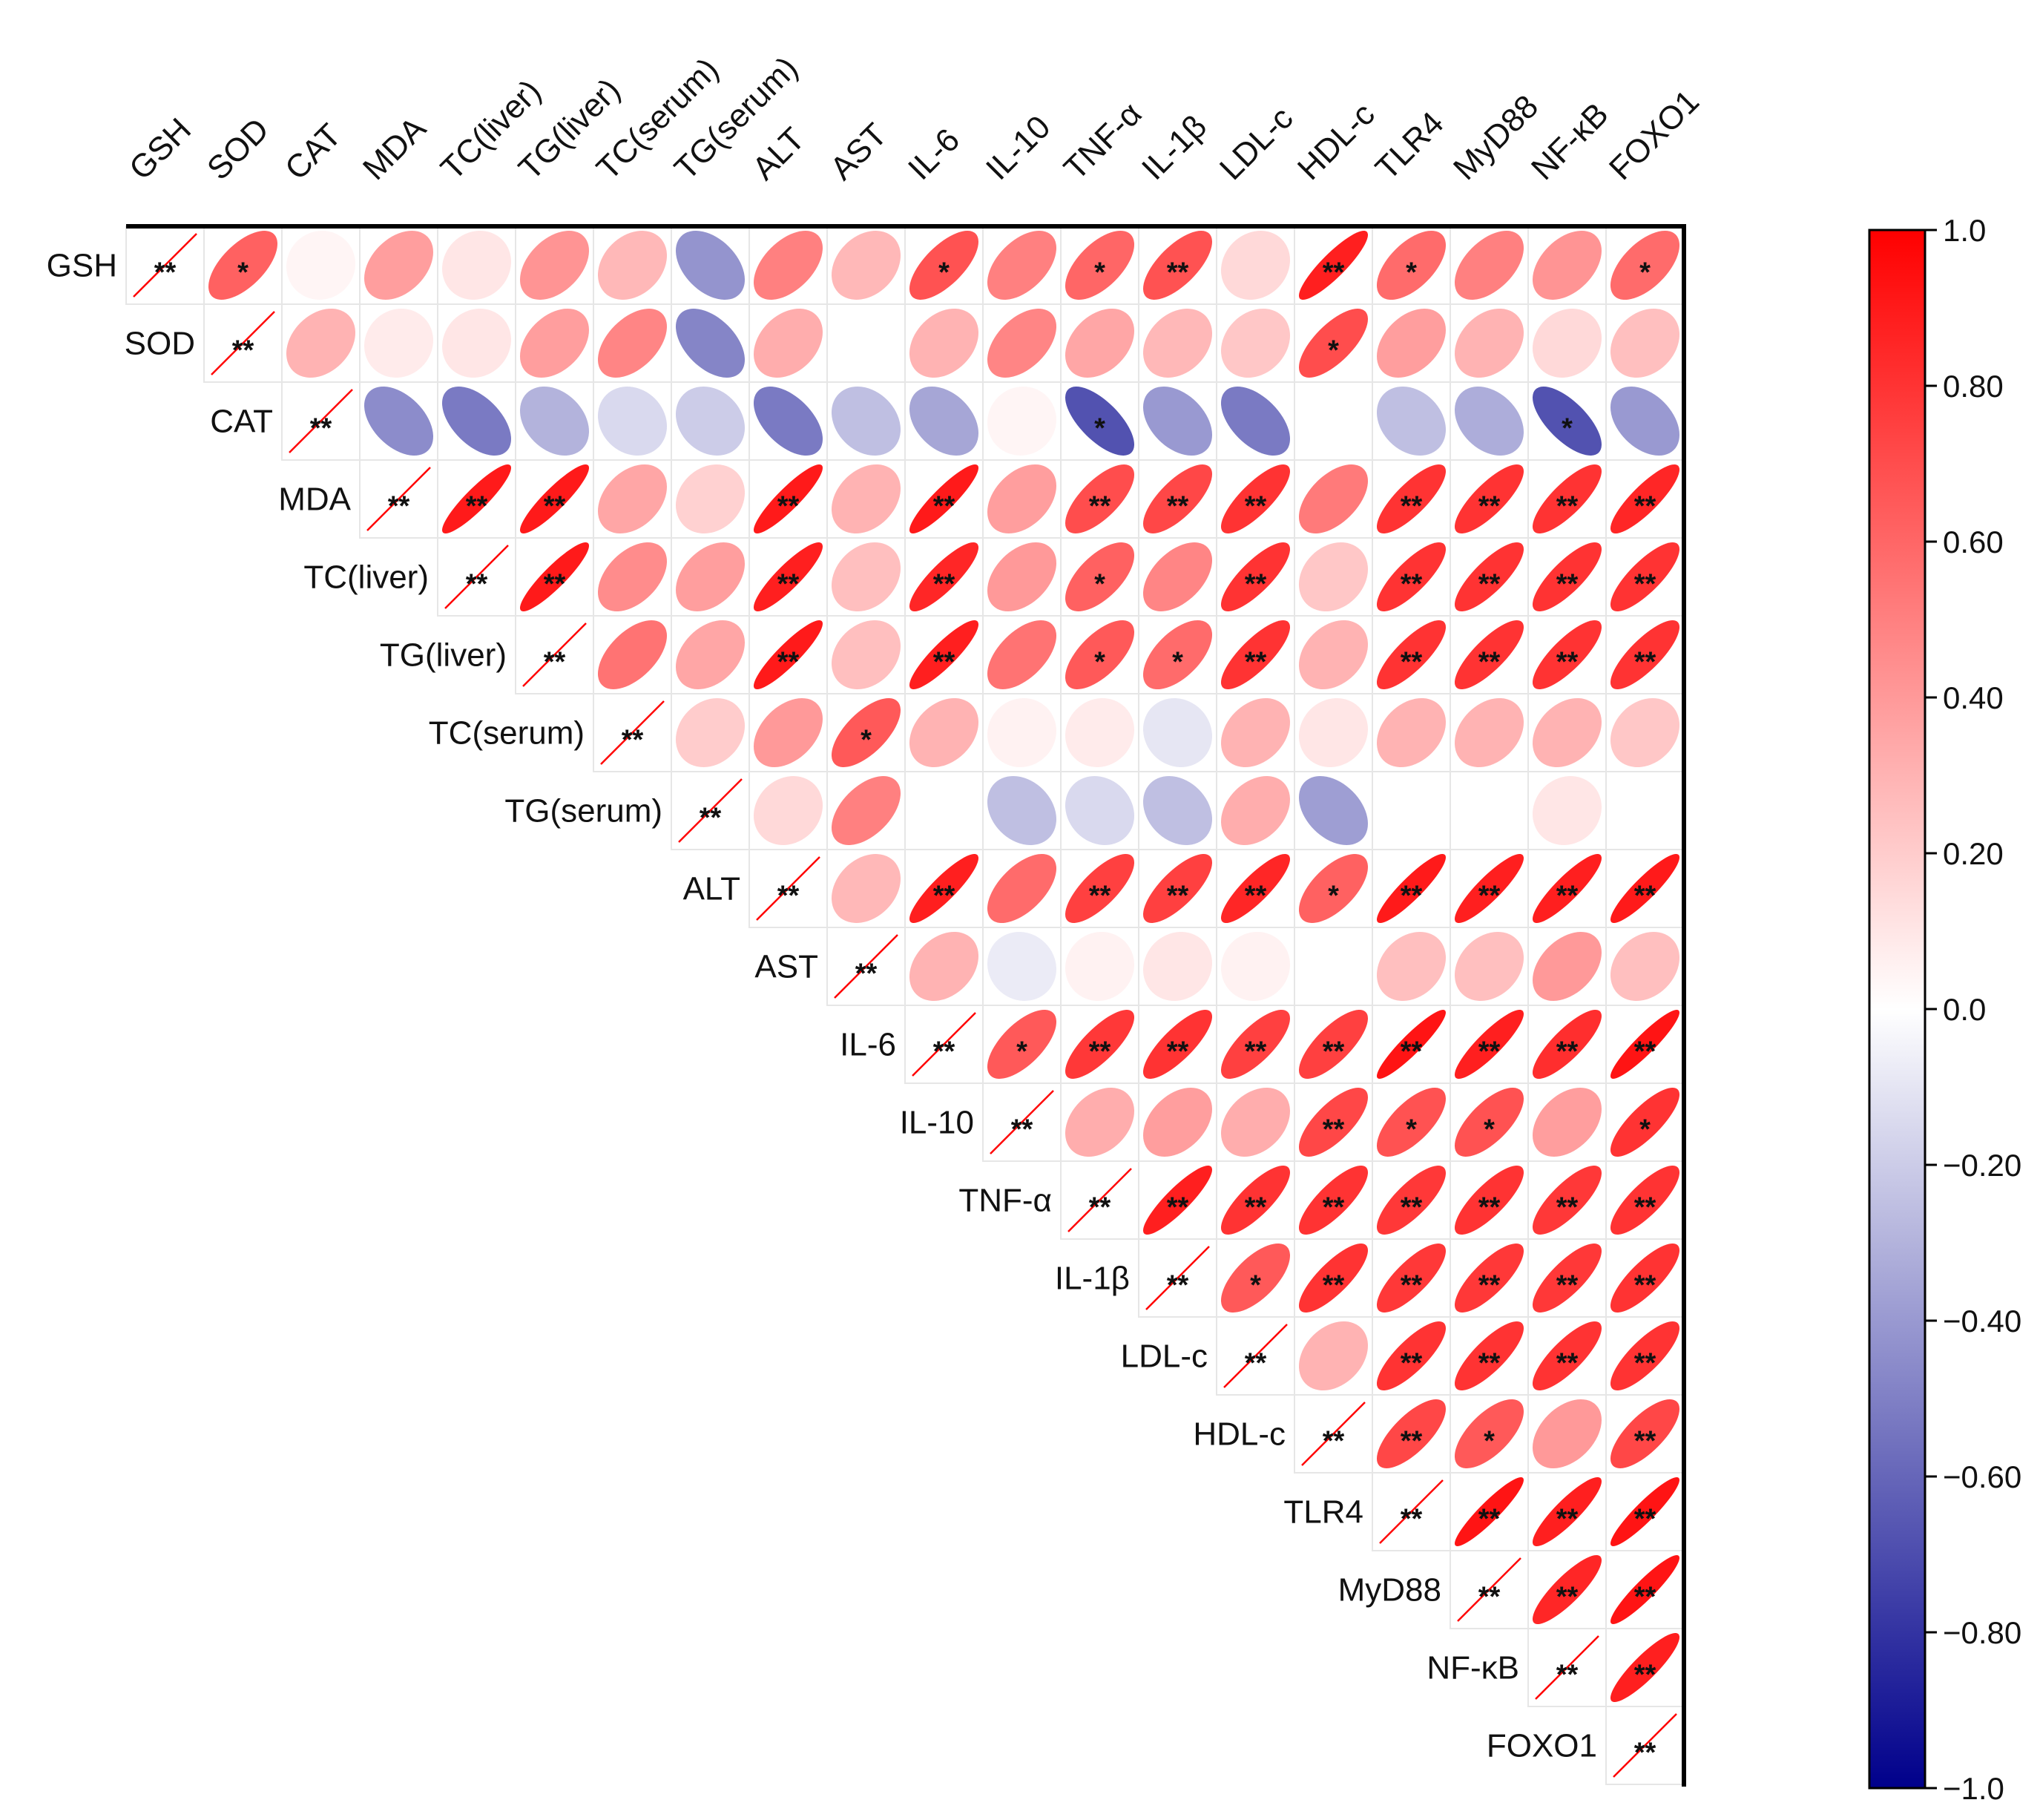  Describe the element at coordinates (1490, 655) in the screenshot. I see `cell-tg-liver-myd88: **` at that location.